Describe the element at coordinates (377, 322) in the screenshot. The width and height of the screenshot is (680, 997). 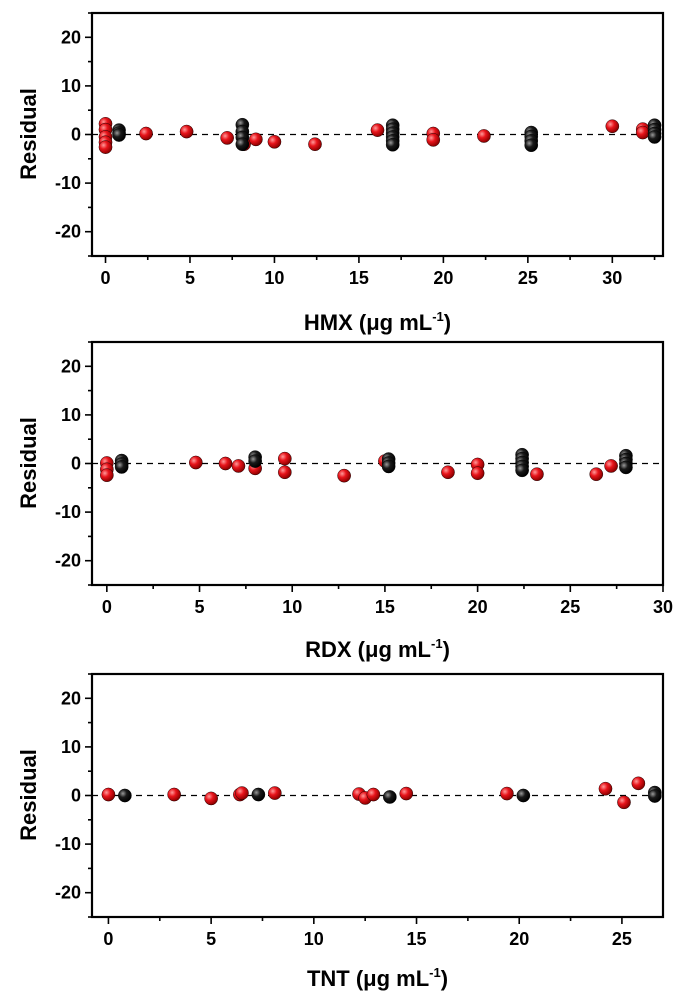
I see `x-axis-title: HMX (μg mL-1)` at that location.